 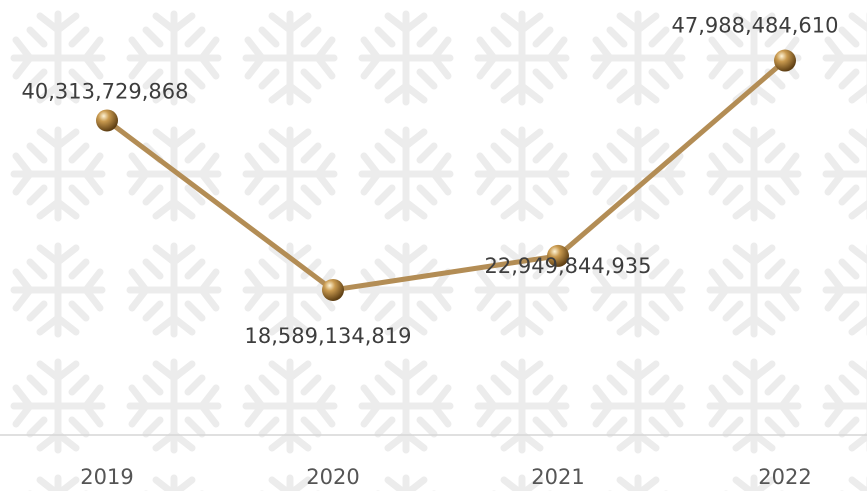 I want to click on data-label: 47,988,484,610, so click(x=755, y=26).